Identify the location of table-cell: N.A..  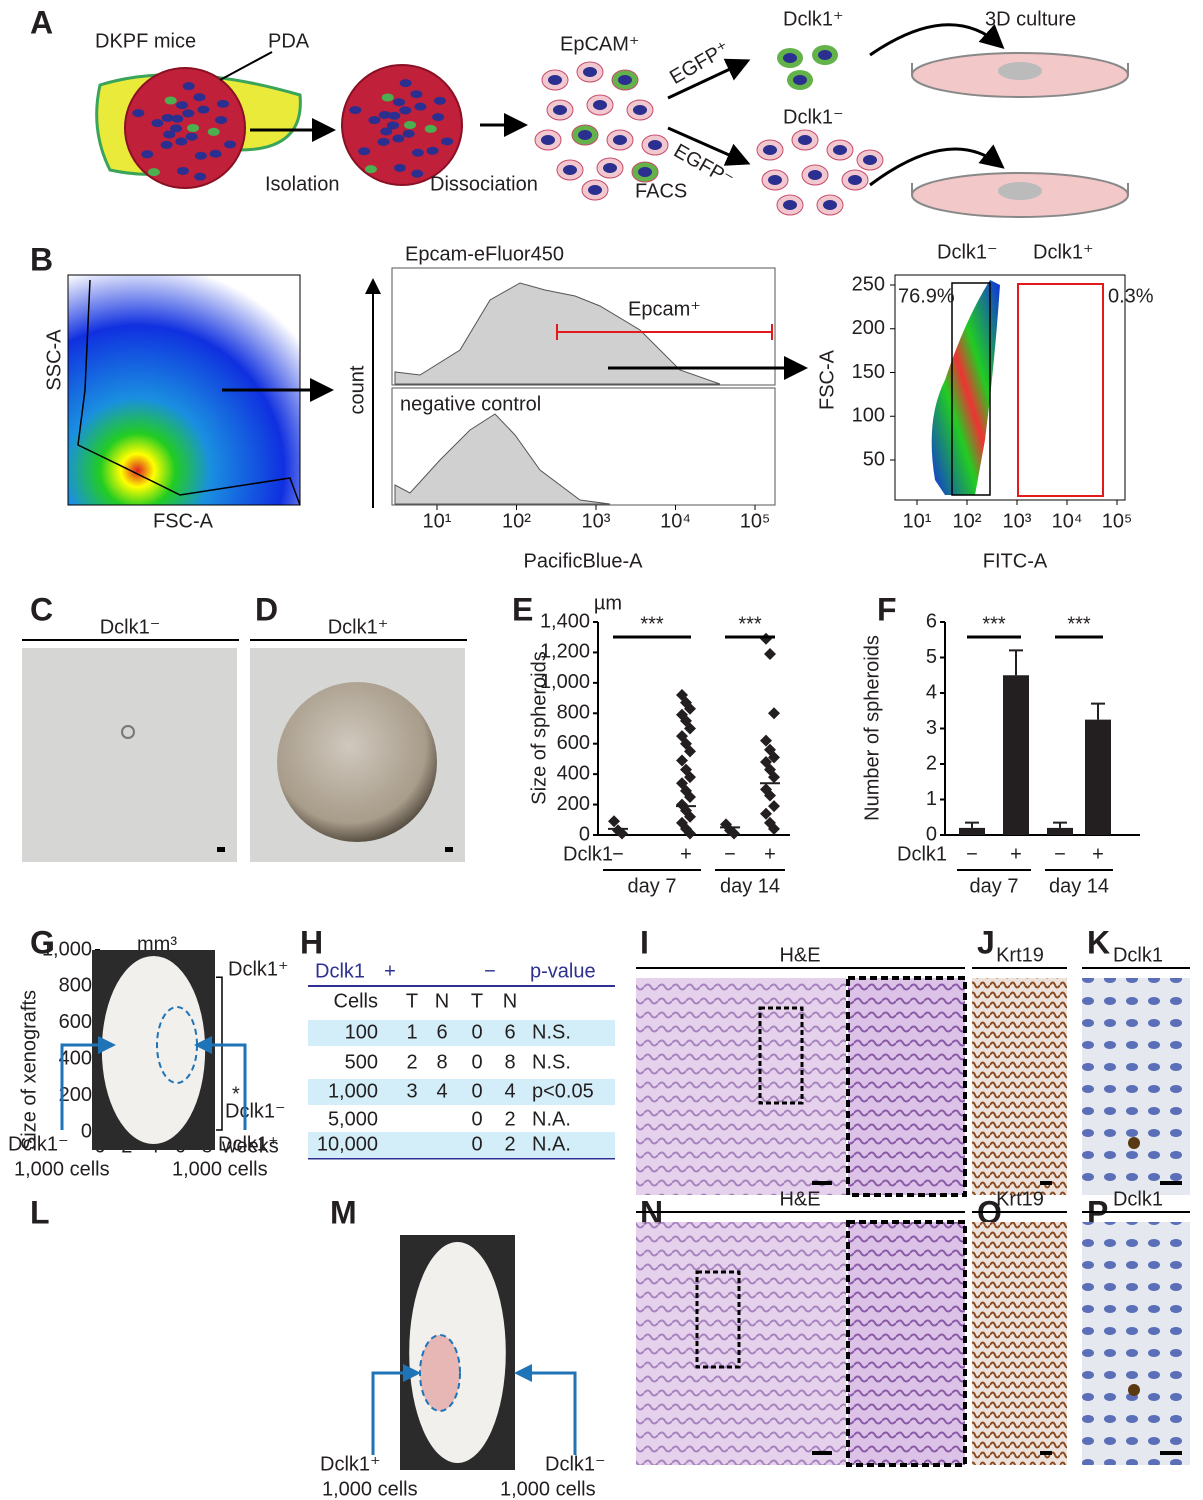
(551, 1144).